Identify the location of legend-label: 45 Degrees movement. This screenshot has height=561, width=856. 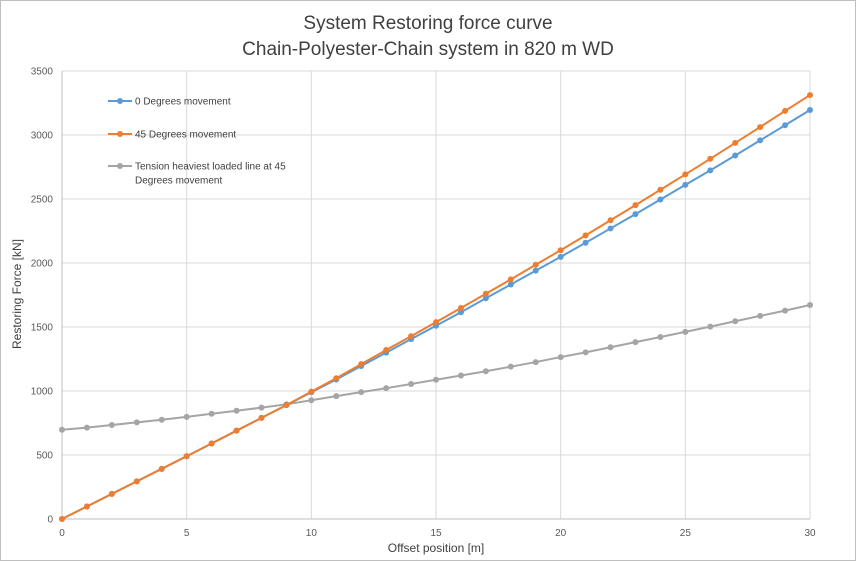
(185, 135).